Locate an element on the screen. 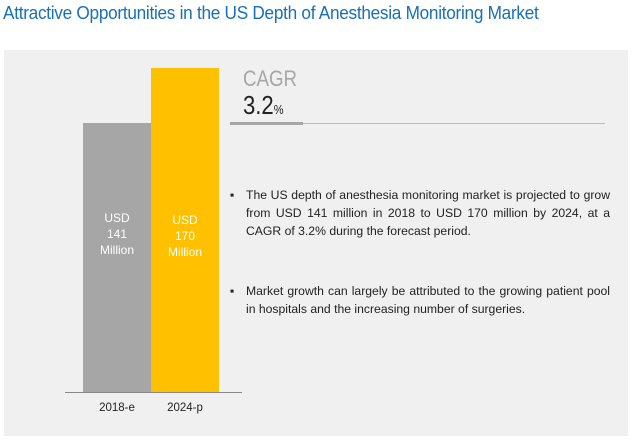 The image size is (633, 440). x-axis is located at coordinates (153, 392).